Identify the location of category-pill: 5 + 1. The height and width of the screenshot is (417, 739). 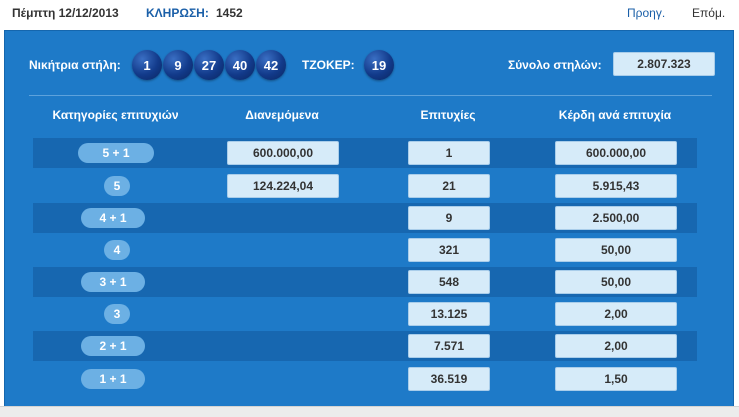
(116, 153).